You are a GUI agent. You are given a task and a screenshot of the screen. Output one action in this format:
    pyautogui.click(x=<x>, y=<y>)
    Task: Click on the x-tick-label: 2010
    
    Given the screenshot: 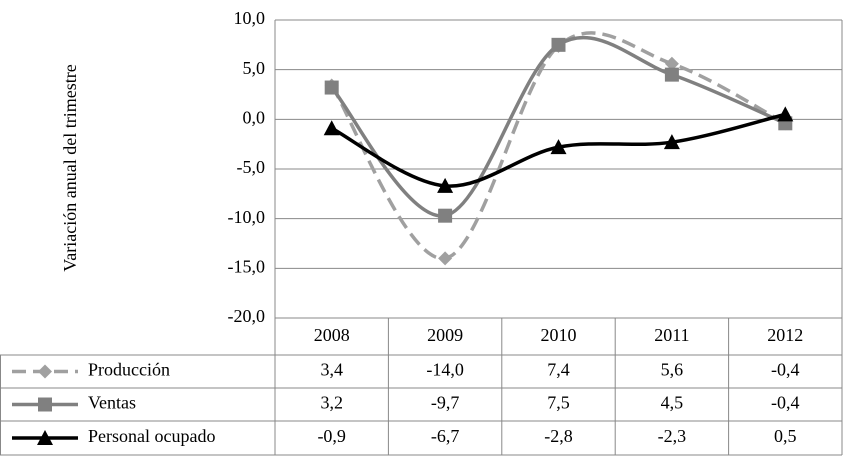 What is the action you would take?
    pyautogui.click(x=559, y=335)
    